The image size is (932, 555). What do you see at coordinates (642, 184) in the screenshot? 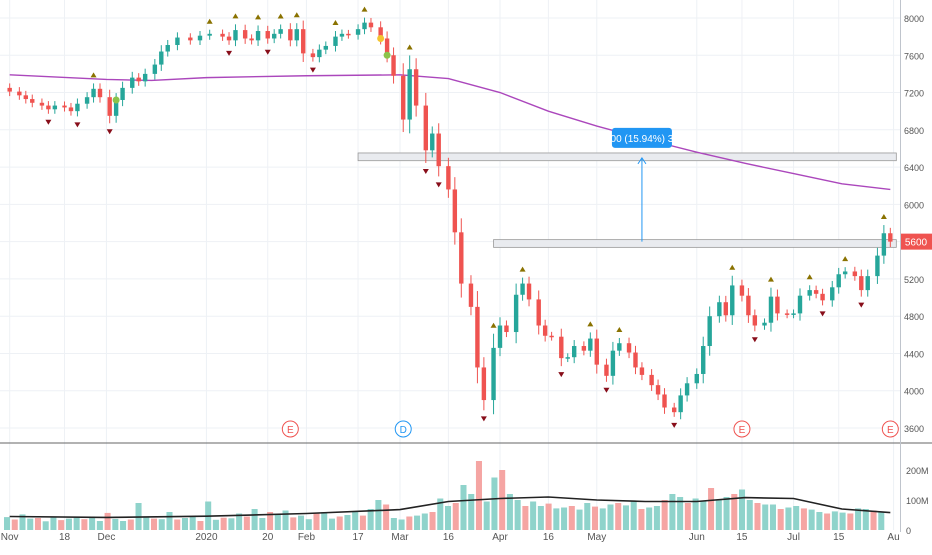
I see `measure-tool: 900 (15.94%) 36` at bounding box center [642, 184].